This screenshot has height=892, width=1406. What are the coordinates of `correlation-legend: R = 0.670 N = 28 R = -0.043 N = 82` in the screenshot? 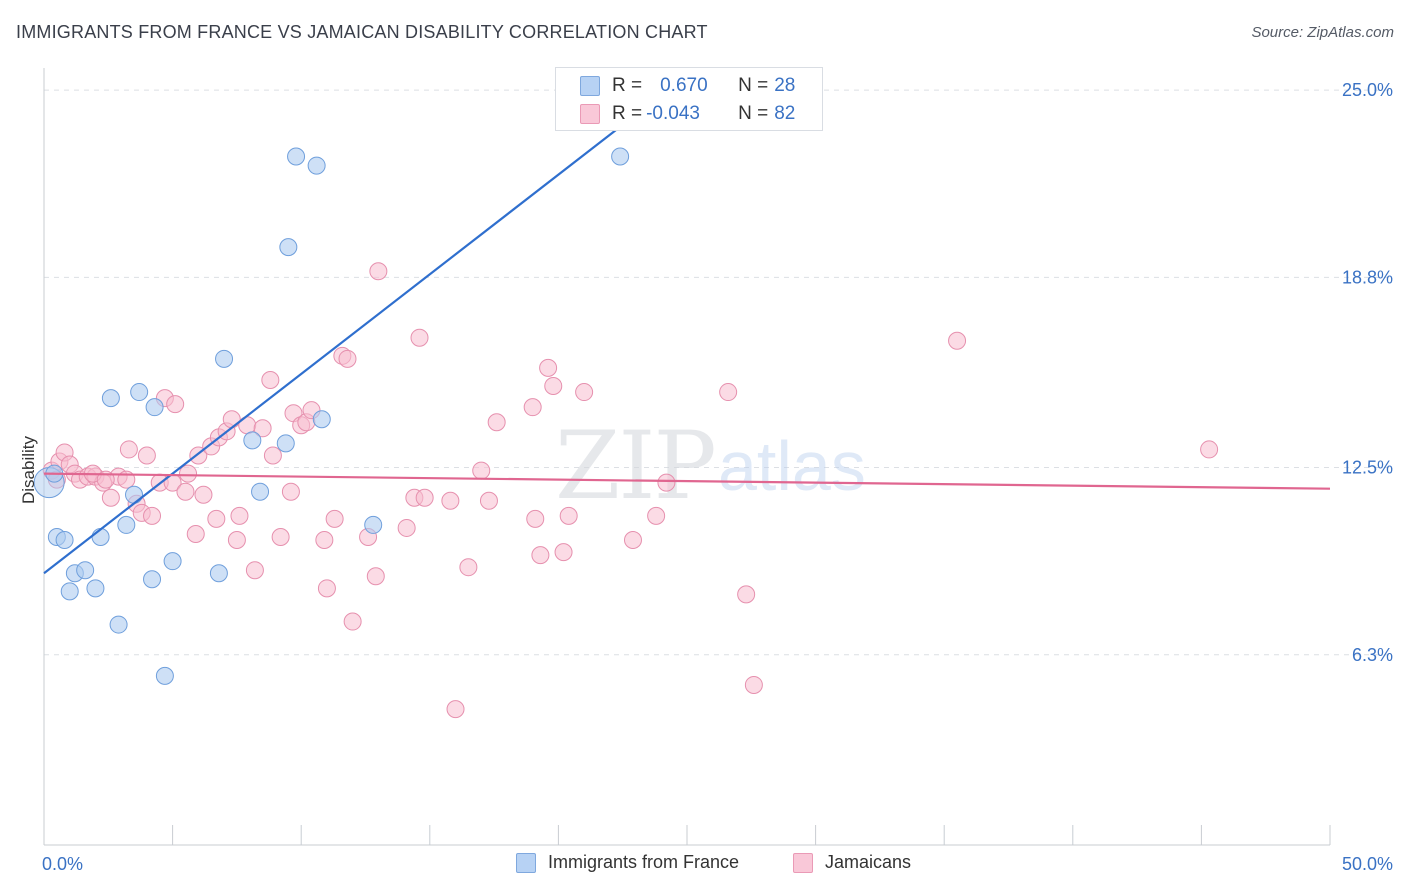 It's located at (689, 99).